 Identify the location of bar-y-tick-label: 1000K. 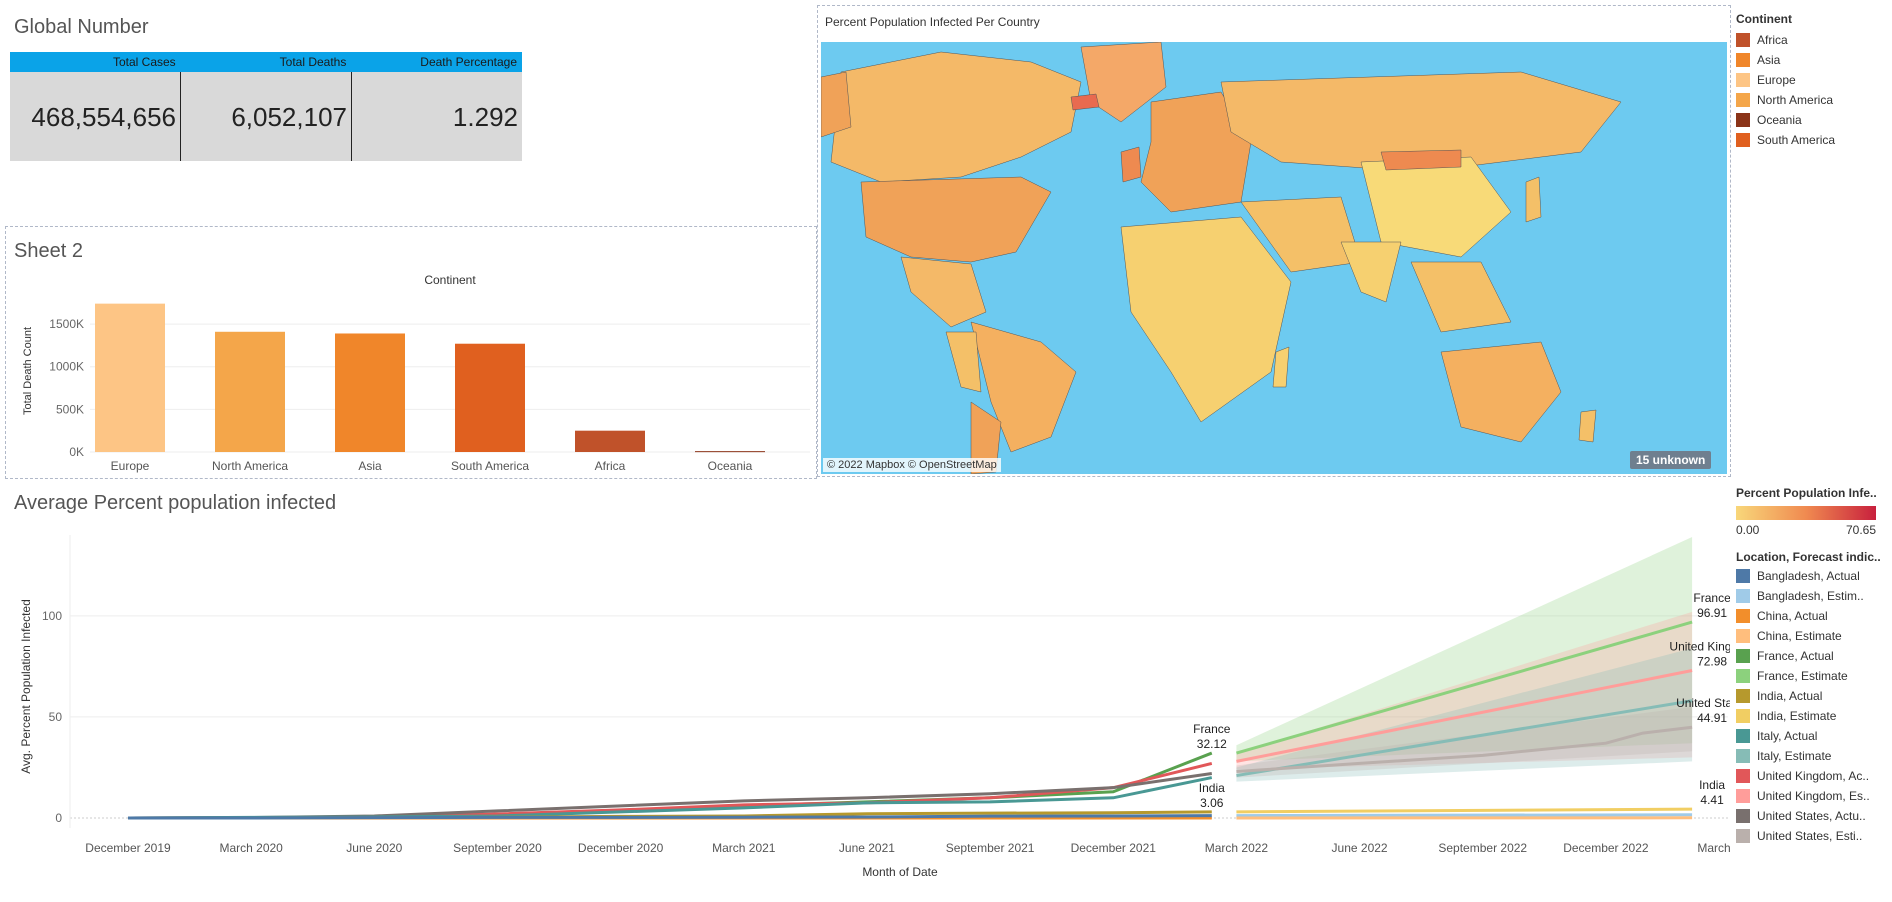
(66, 367).